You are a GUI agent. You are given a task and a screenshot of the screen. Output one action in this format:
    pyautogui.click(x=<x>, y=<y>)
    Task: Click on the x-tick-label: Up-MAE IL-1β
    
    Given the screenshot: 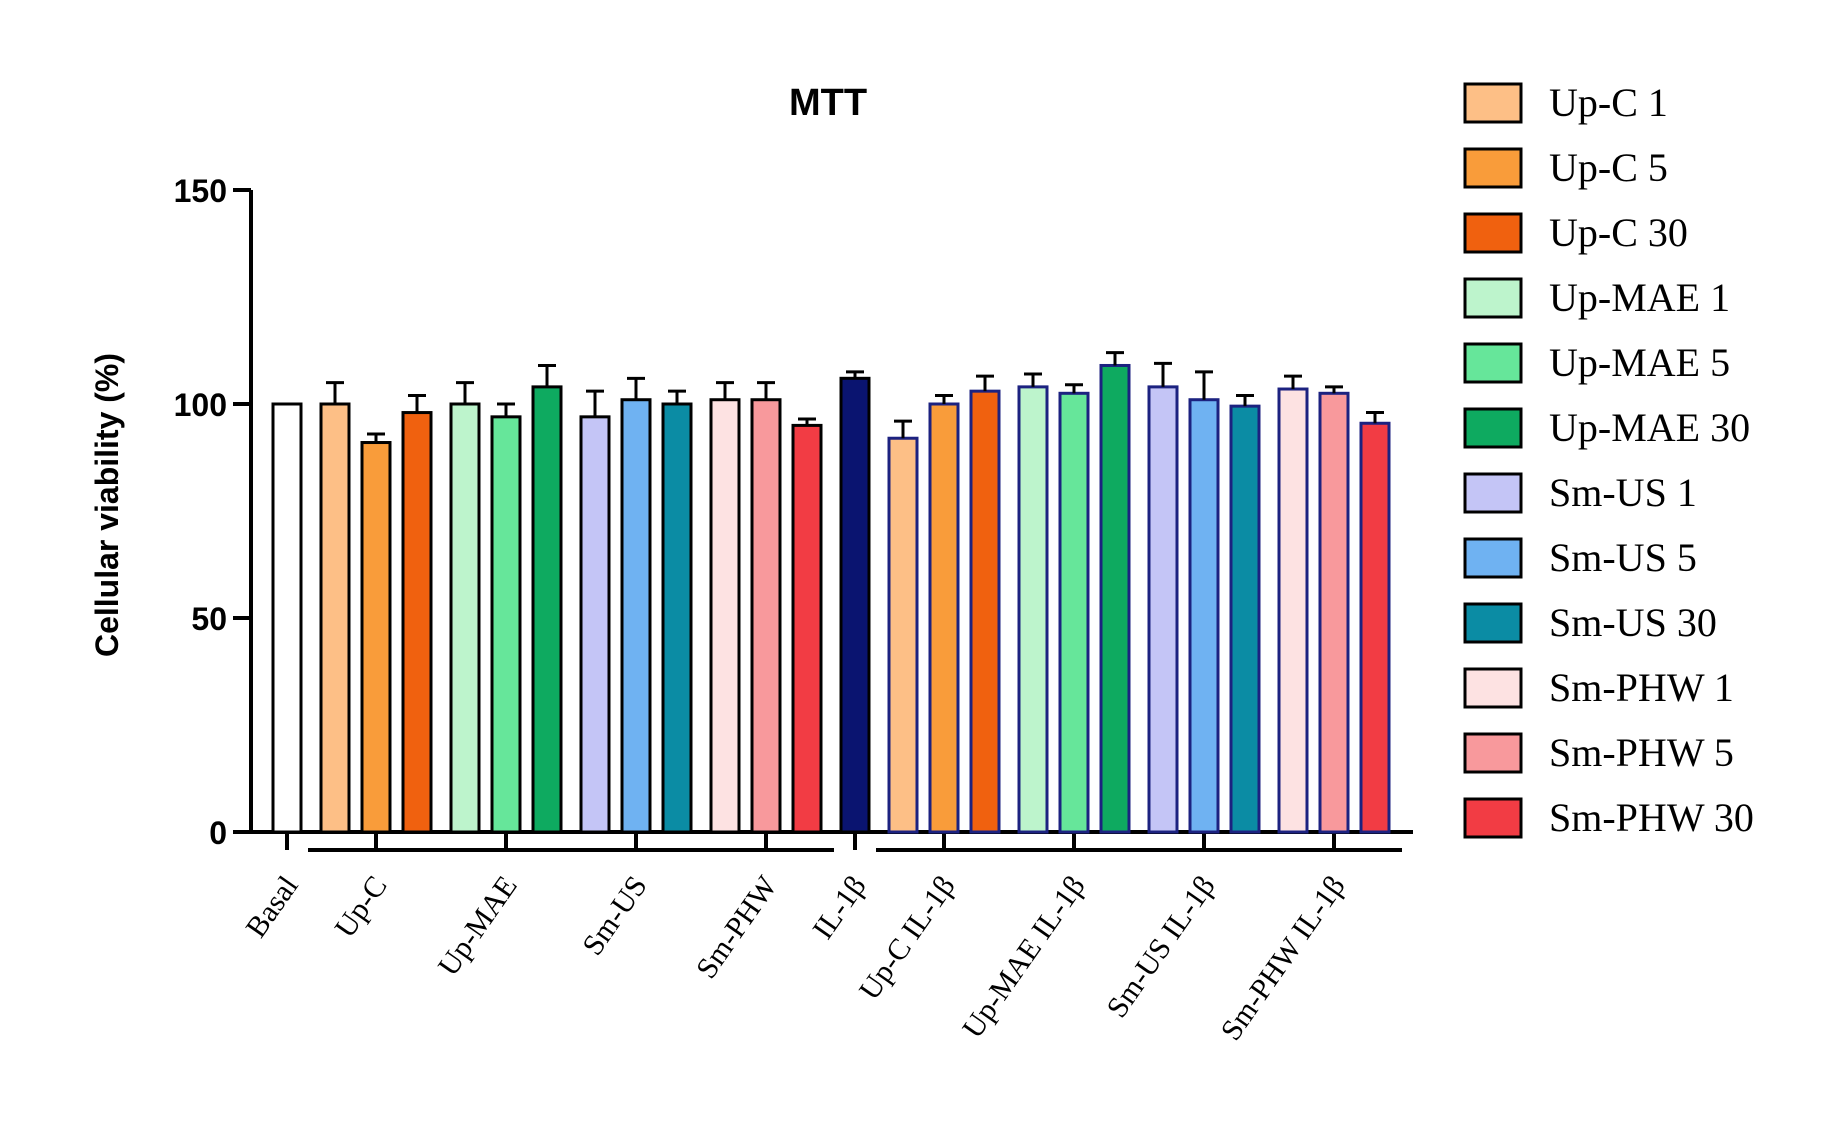 What is the action you would take?
    pyautogui.click(x=1024, y=957)
    